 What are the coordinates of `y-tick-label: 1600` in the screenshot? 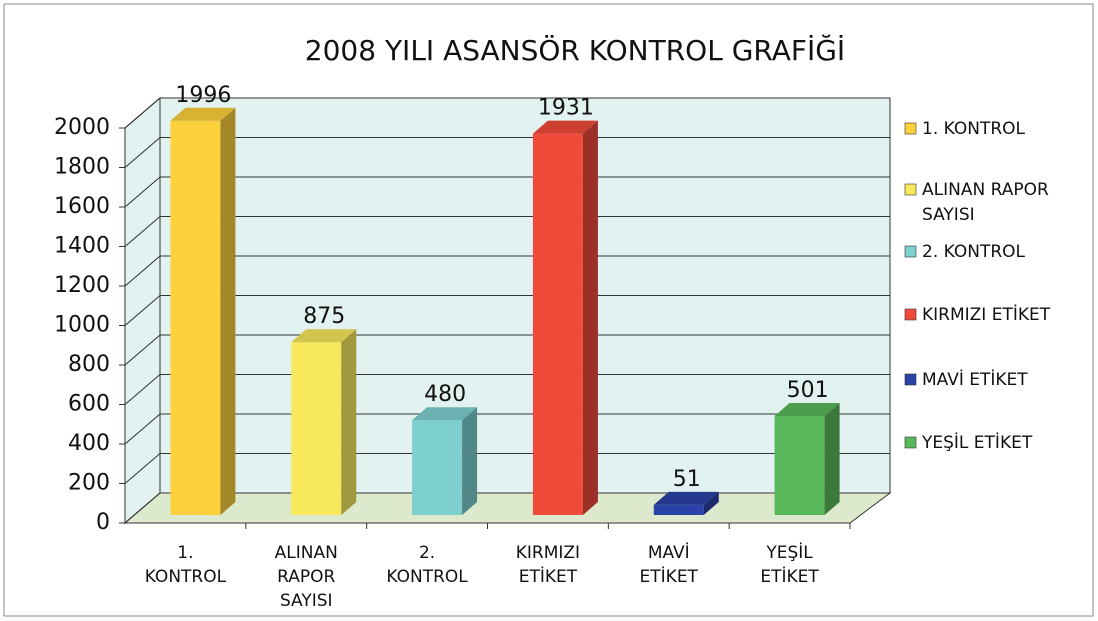 It's located at (82, 206).